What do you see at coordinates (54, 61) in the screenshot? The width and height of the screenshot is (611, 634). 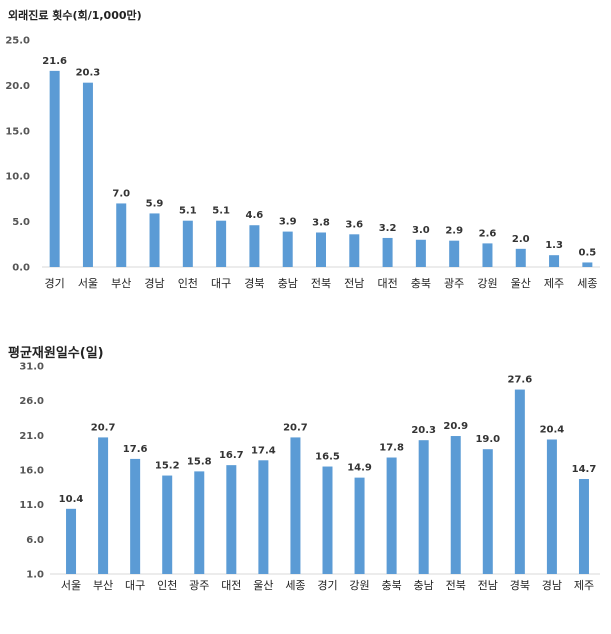 I see `chart1-value-label: 21.6` at bounding box center [54, 61].